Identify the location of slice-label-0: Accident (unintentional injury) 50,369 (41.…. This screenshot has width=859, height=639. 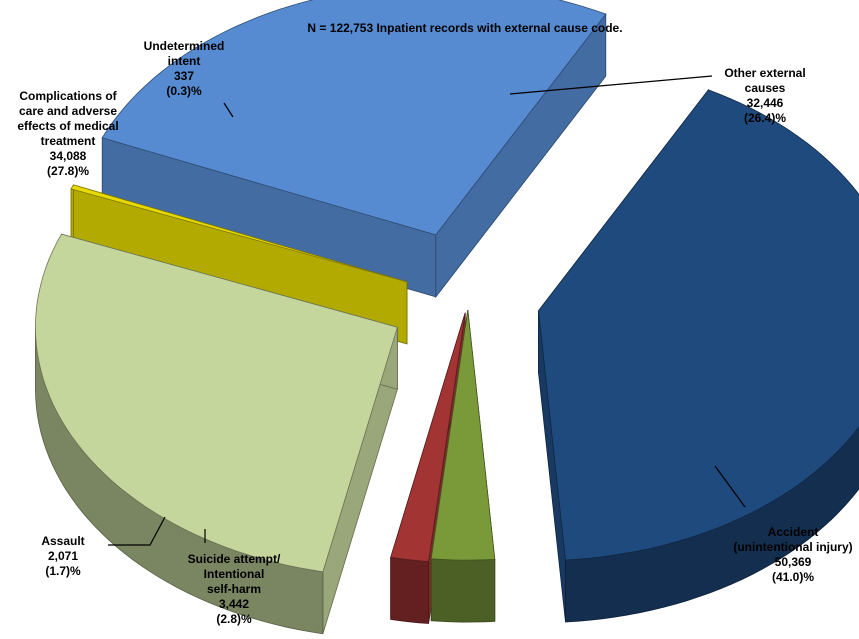
(792, 554).